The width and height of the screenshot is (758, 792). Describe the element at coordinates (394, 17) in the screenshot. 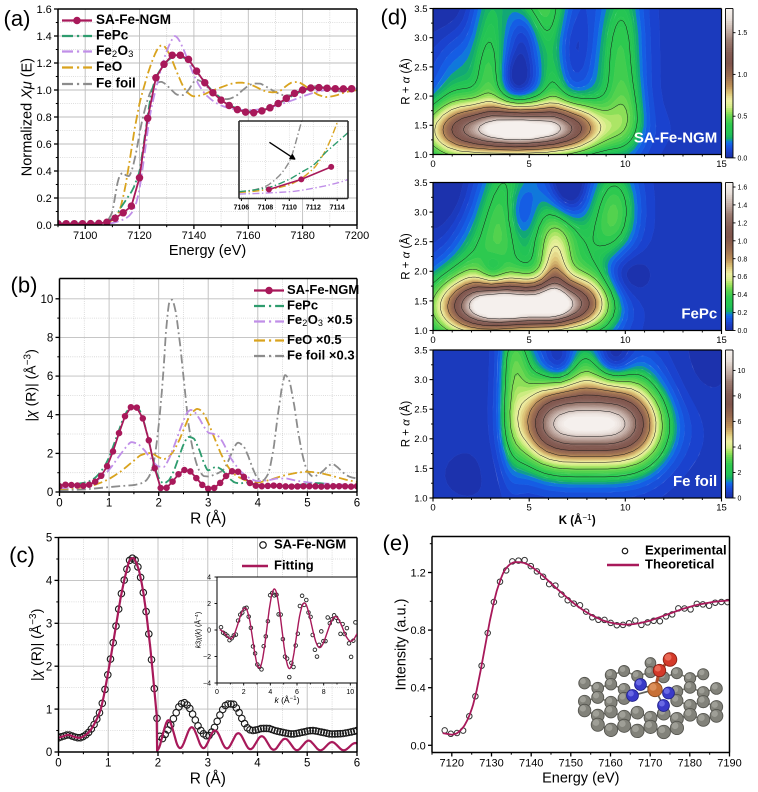

I see `svg-text: (d)` at that location.